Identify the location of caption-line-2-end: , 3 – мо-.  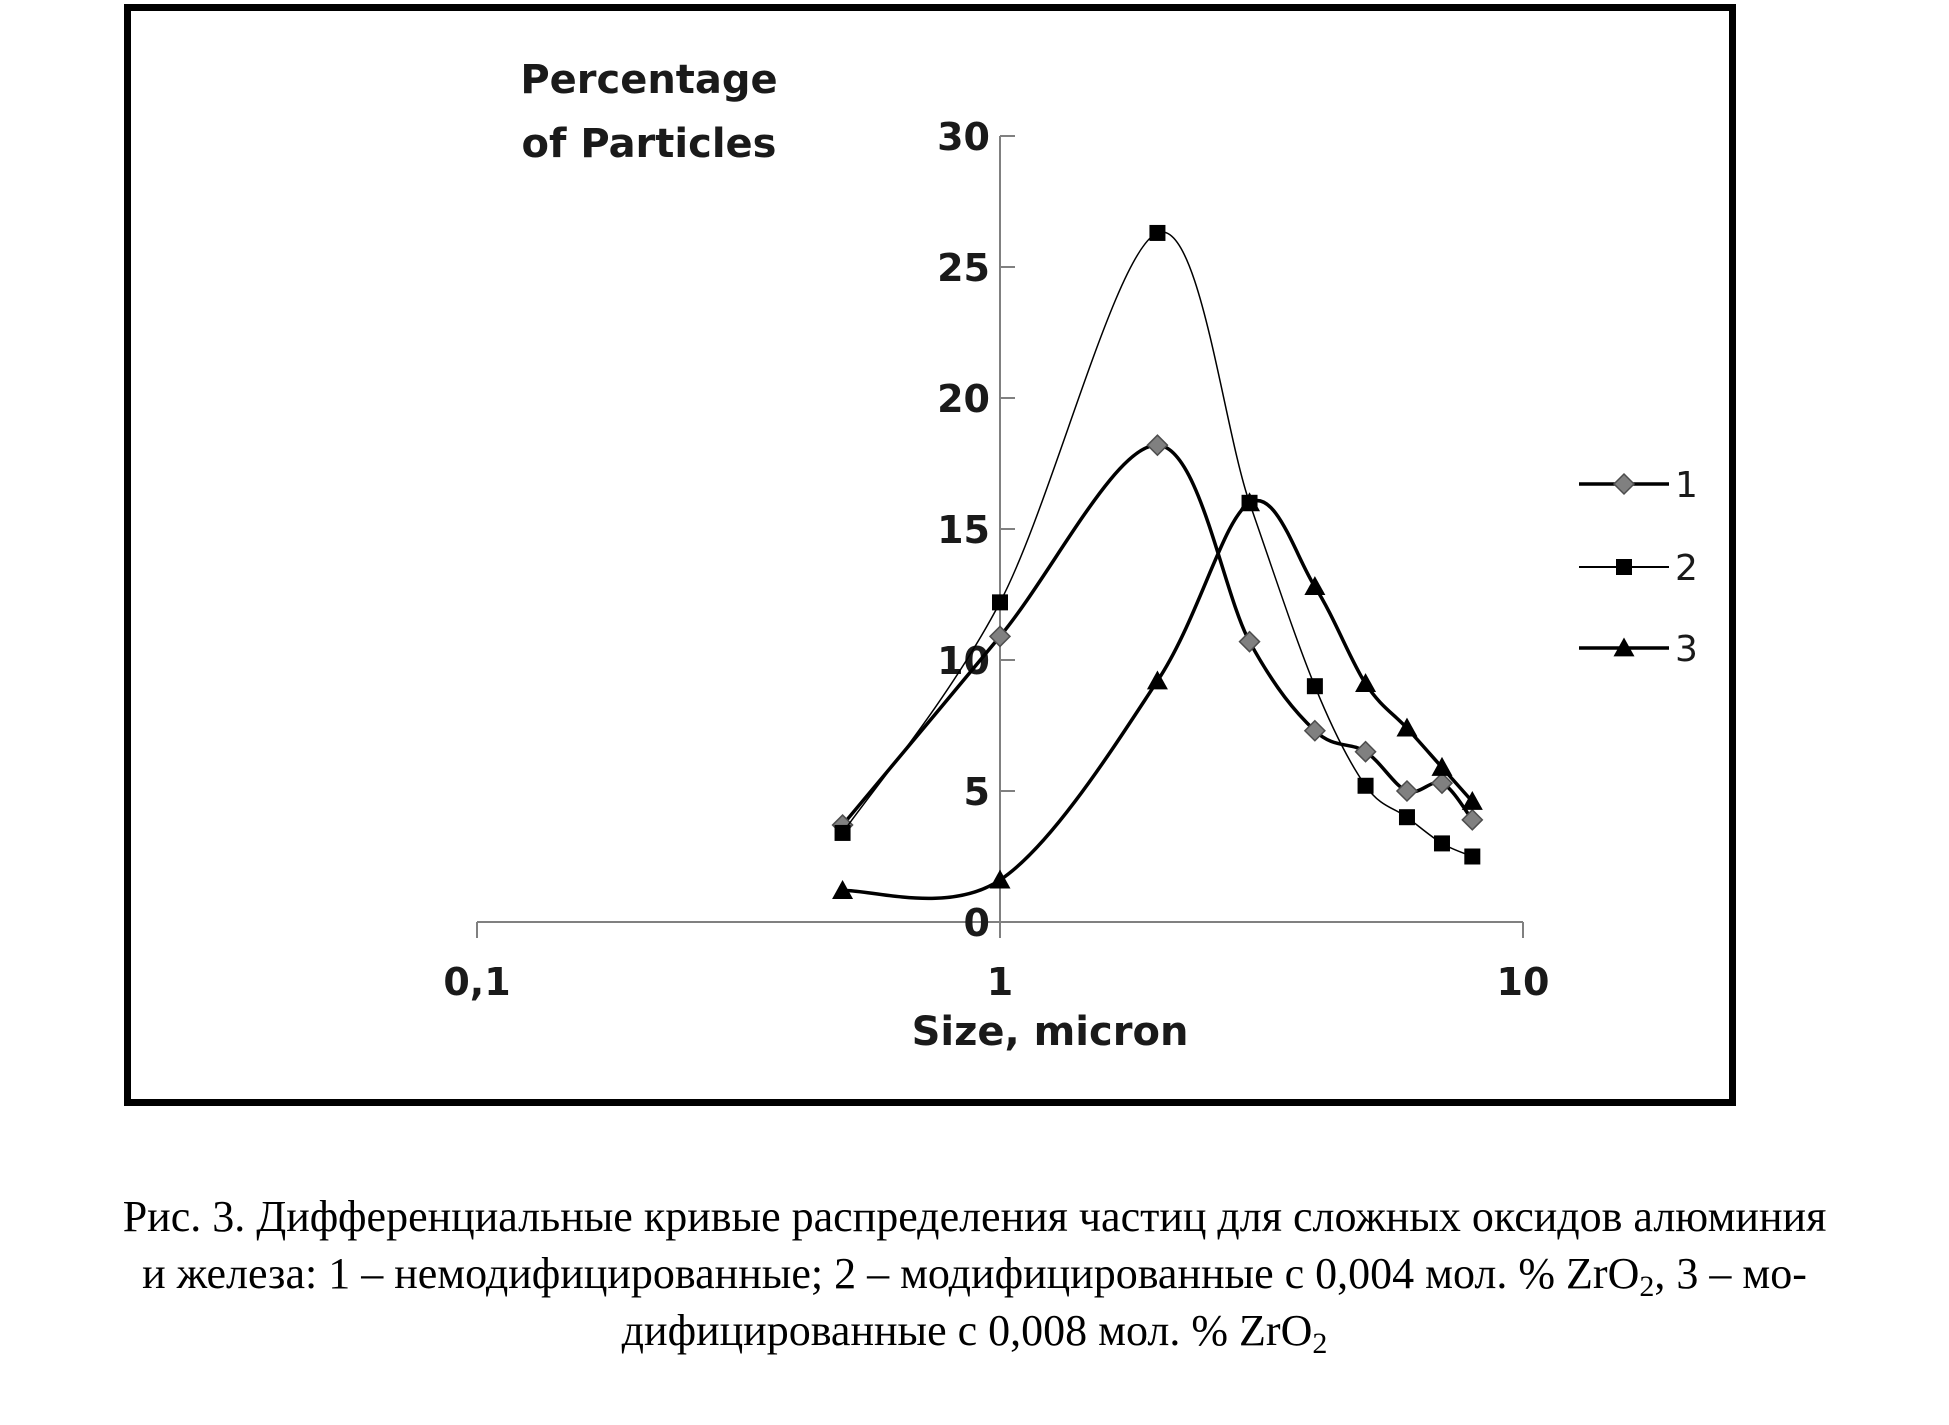
(1730, 1273).